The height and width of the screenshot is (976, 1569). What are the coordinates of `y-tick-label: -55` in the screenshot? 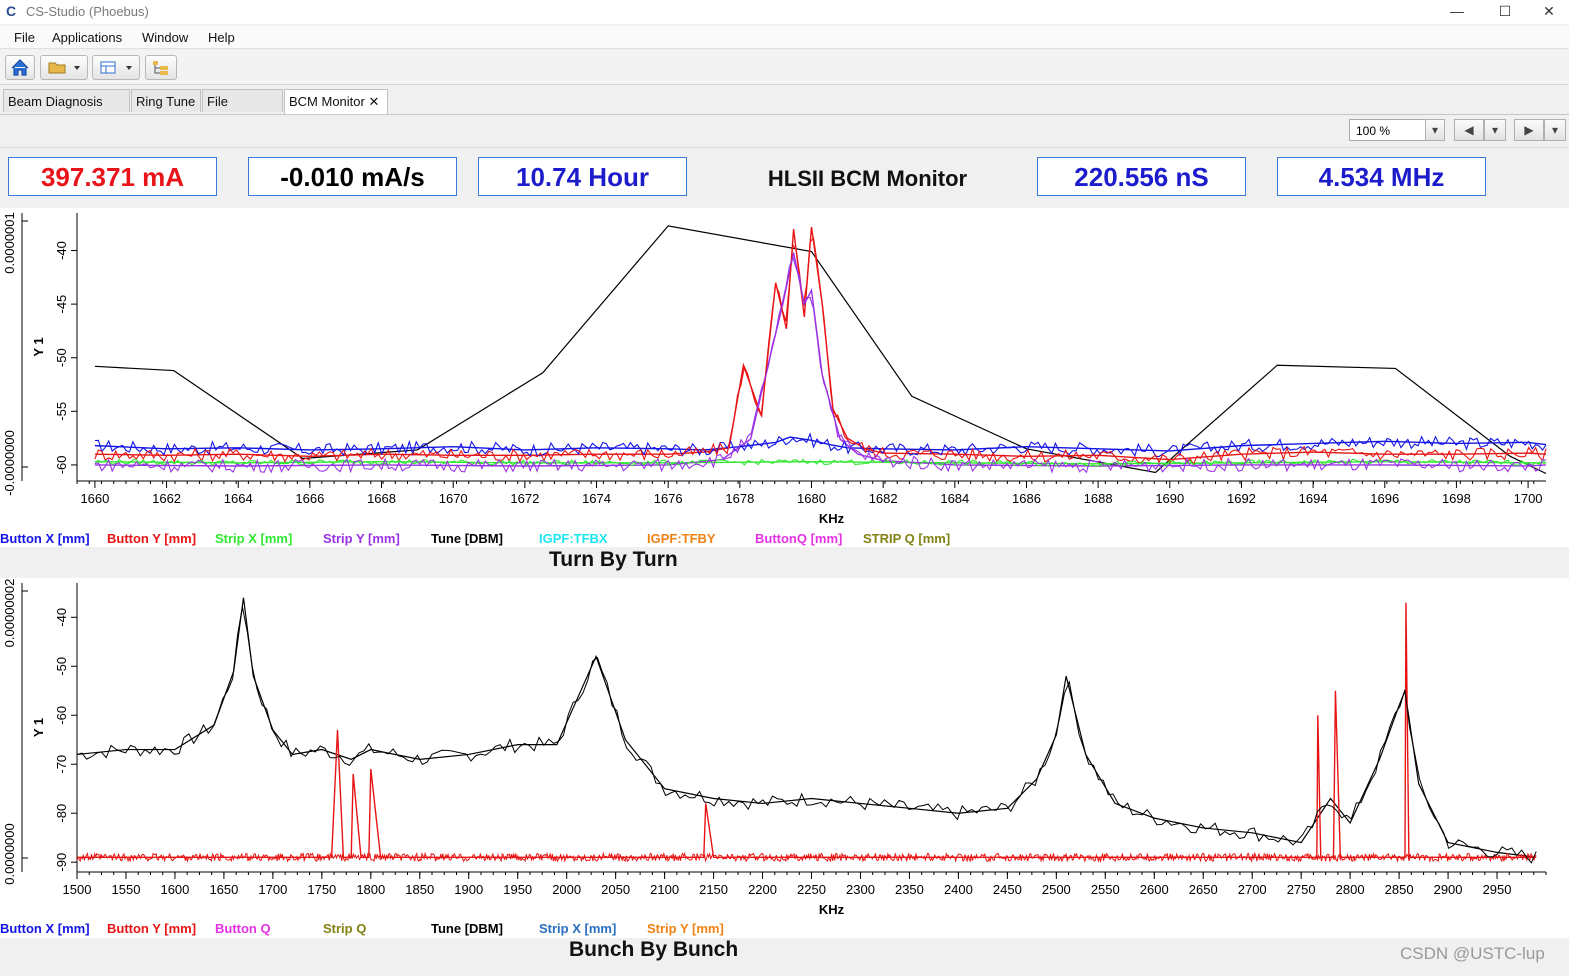 It's located at (61, 411).